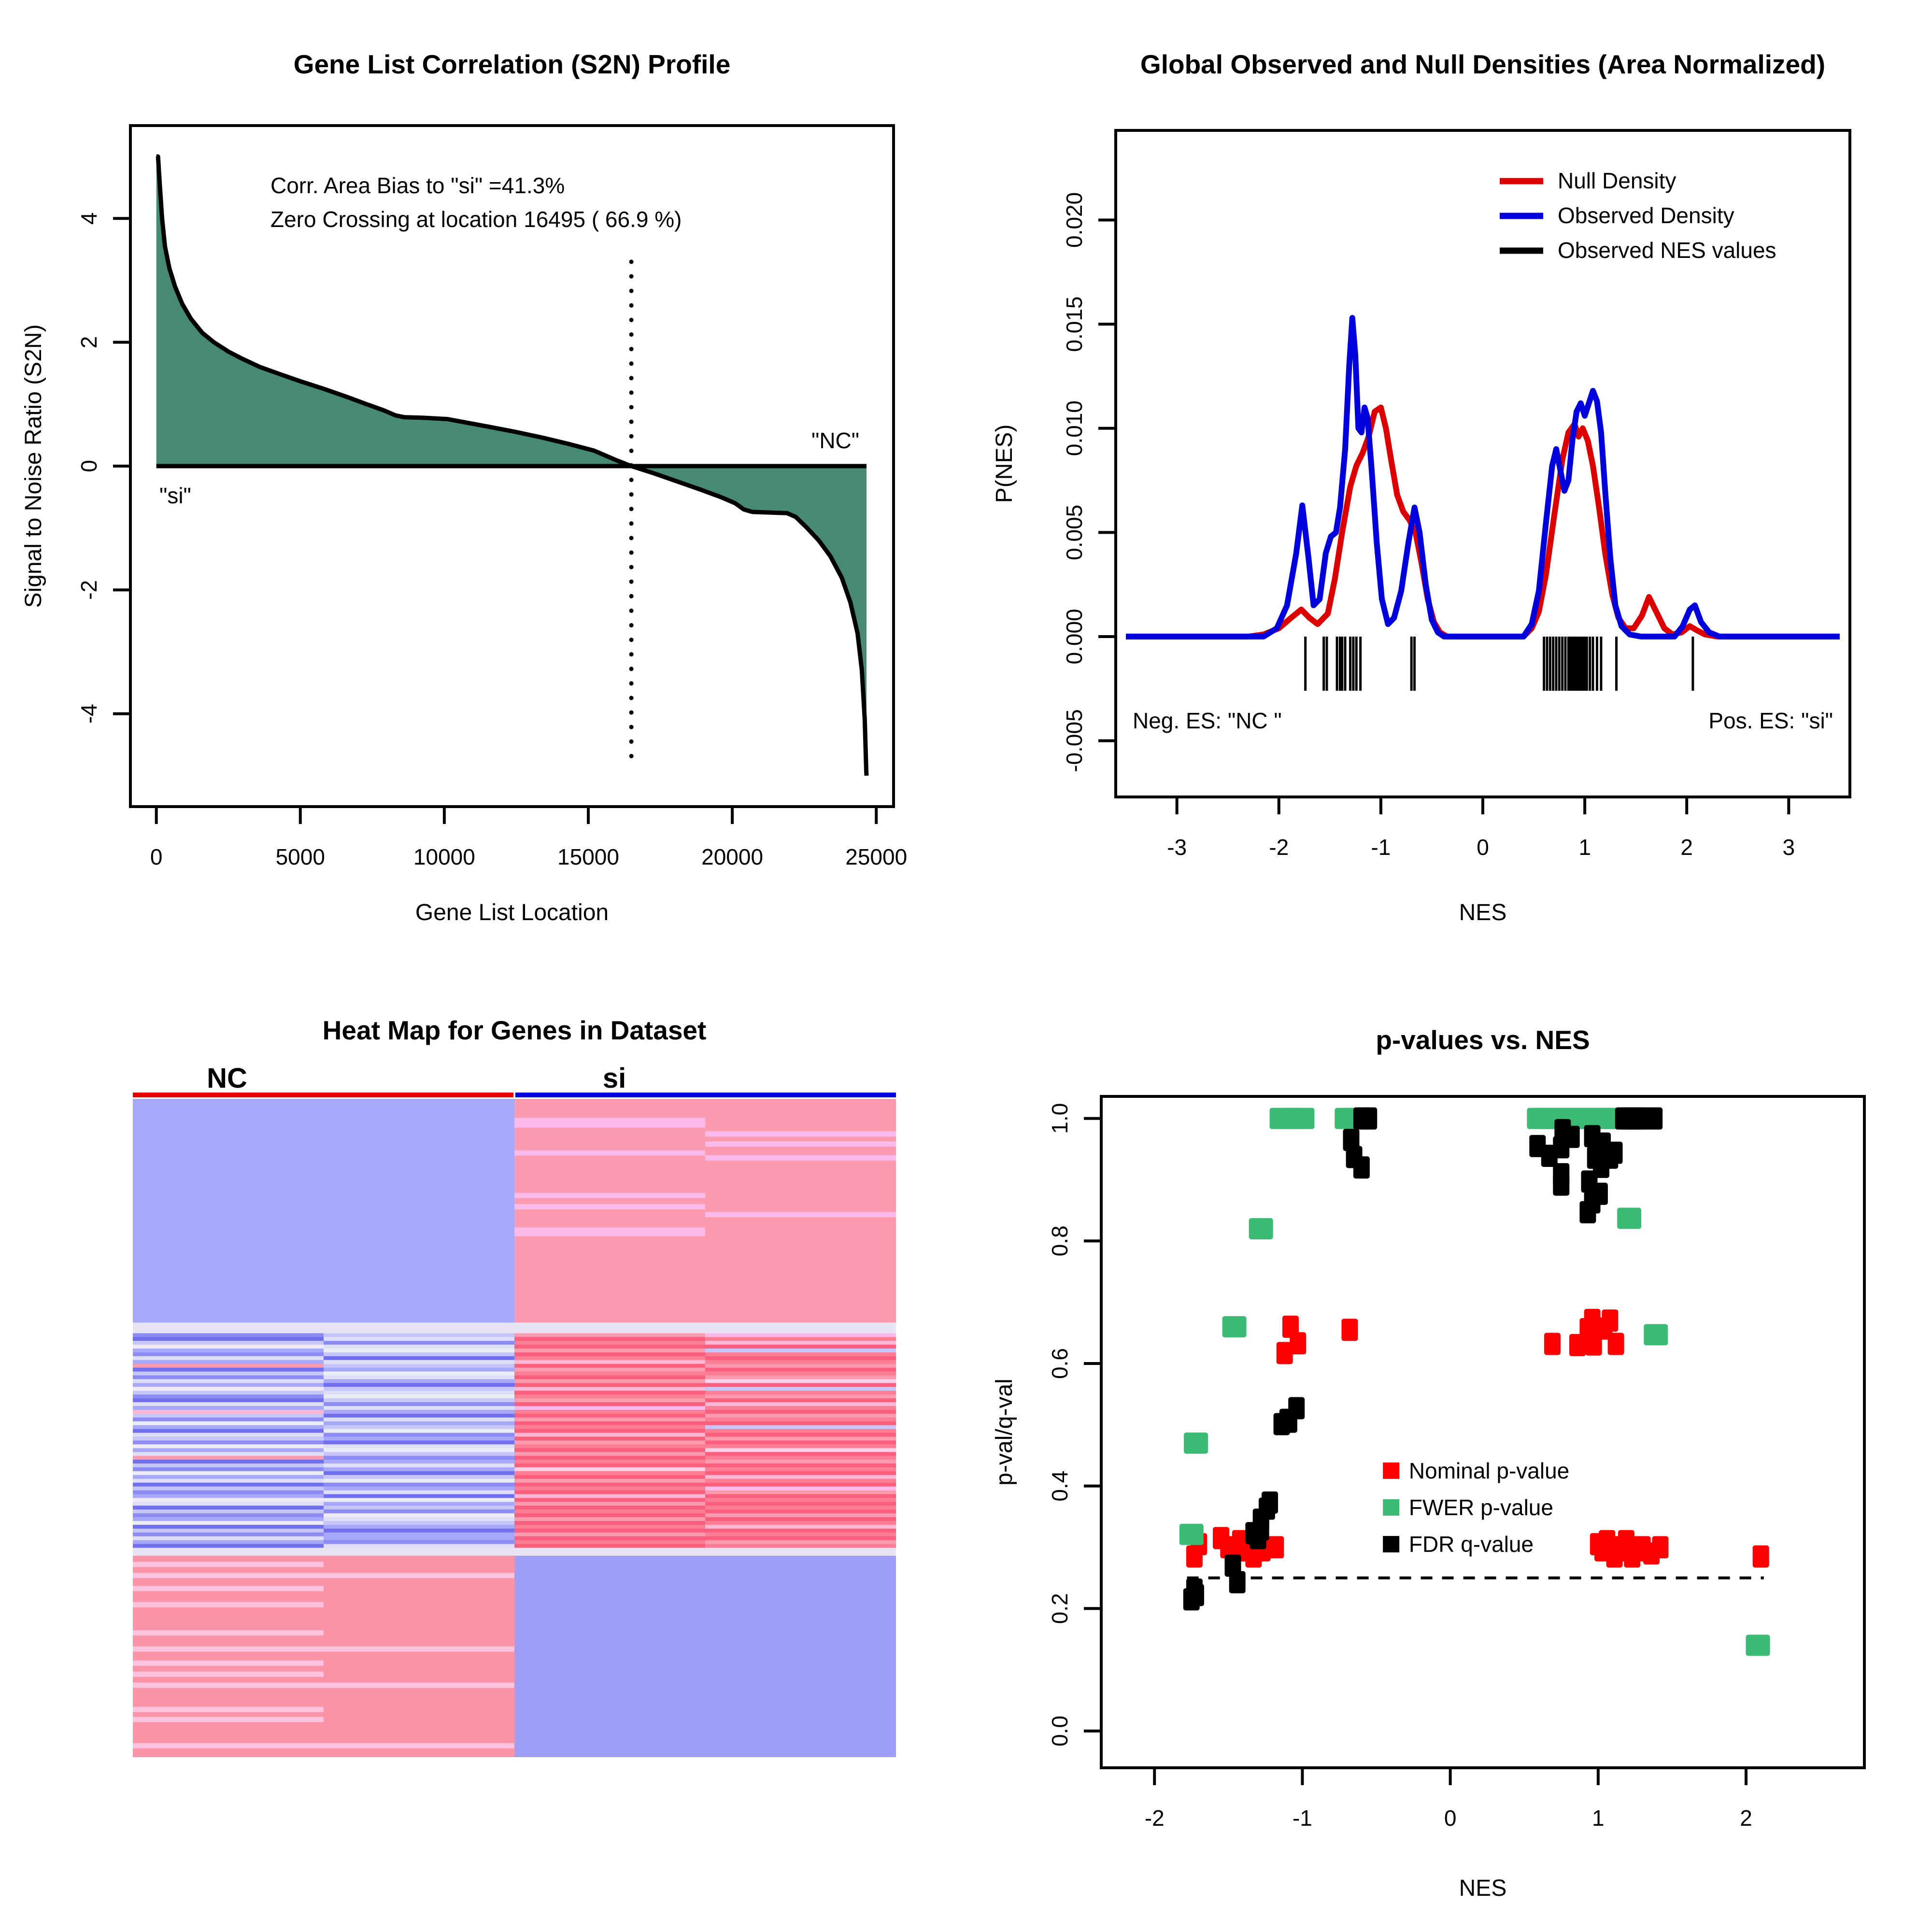 This screenshot has height=1932, width=1932. Describe the element at coordinates (1059, 1240) in the screenshot. I see `y-tick-label: 0.8` at that location.